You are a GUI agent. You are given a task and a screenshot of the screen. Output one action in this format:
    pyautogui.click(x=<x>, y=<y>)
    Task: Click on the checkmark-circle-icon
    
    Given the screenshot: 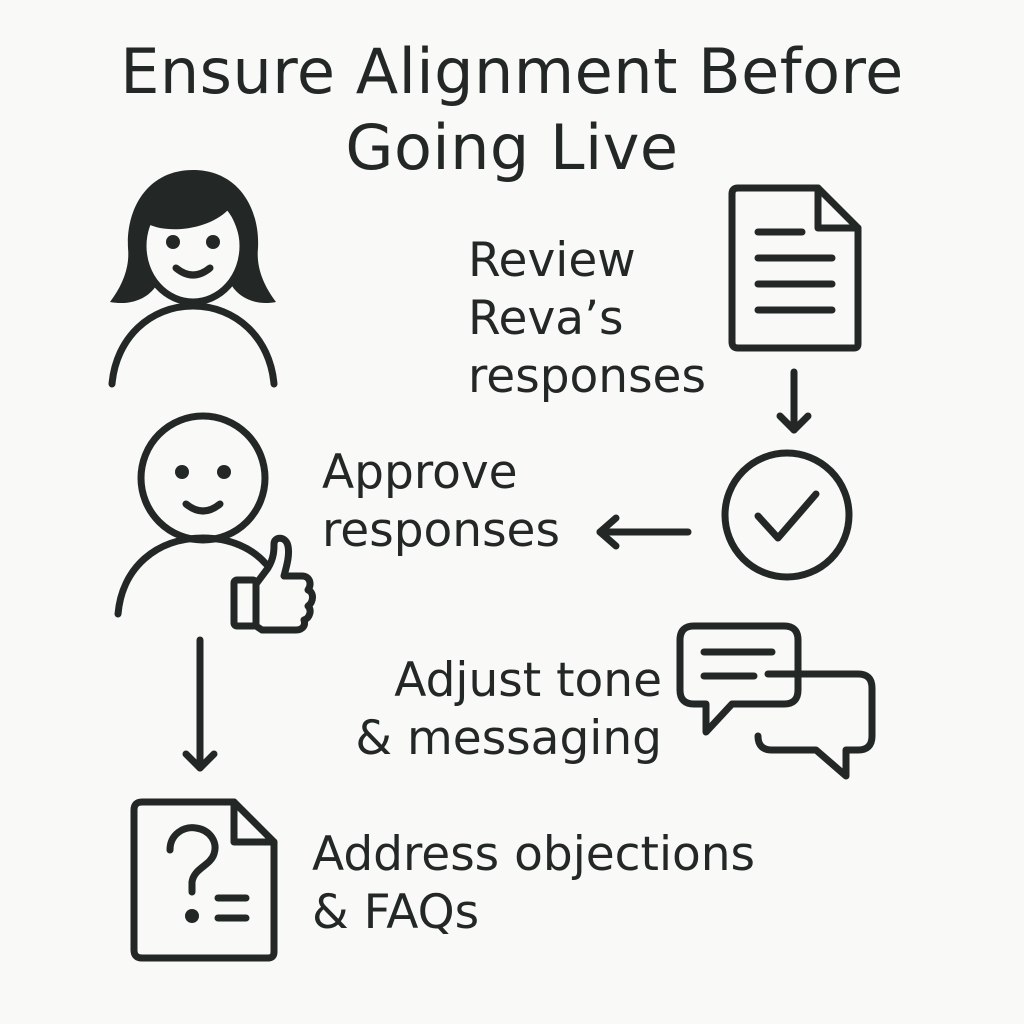 What is the action you would take?
    pyautogui.click(x=787, y=515)
    